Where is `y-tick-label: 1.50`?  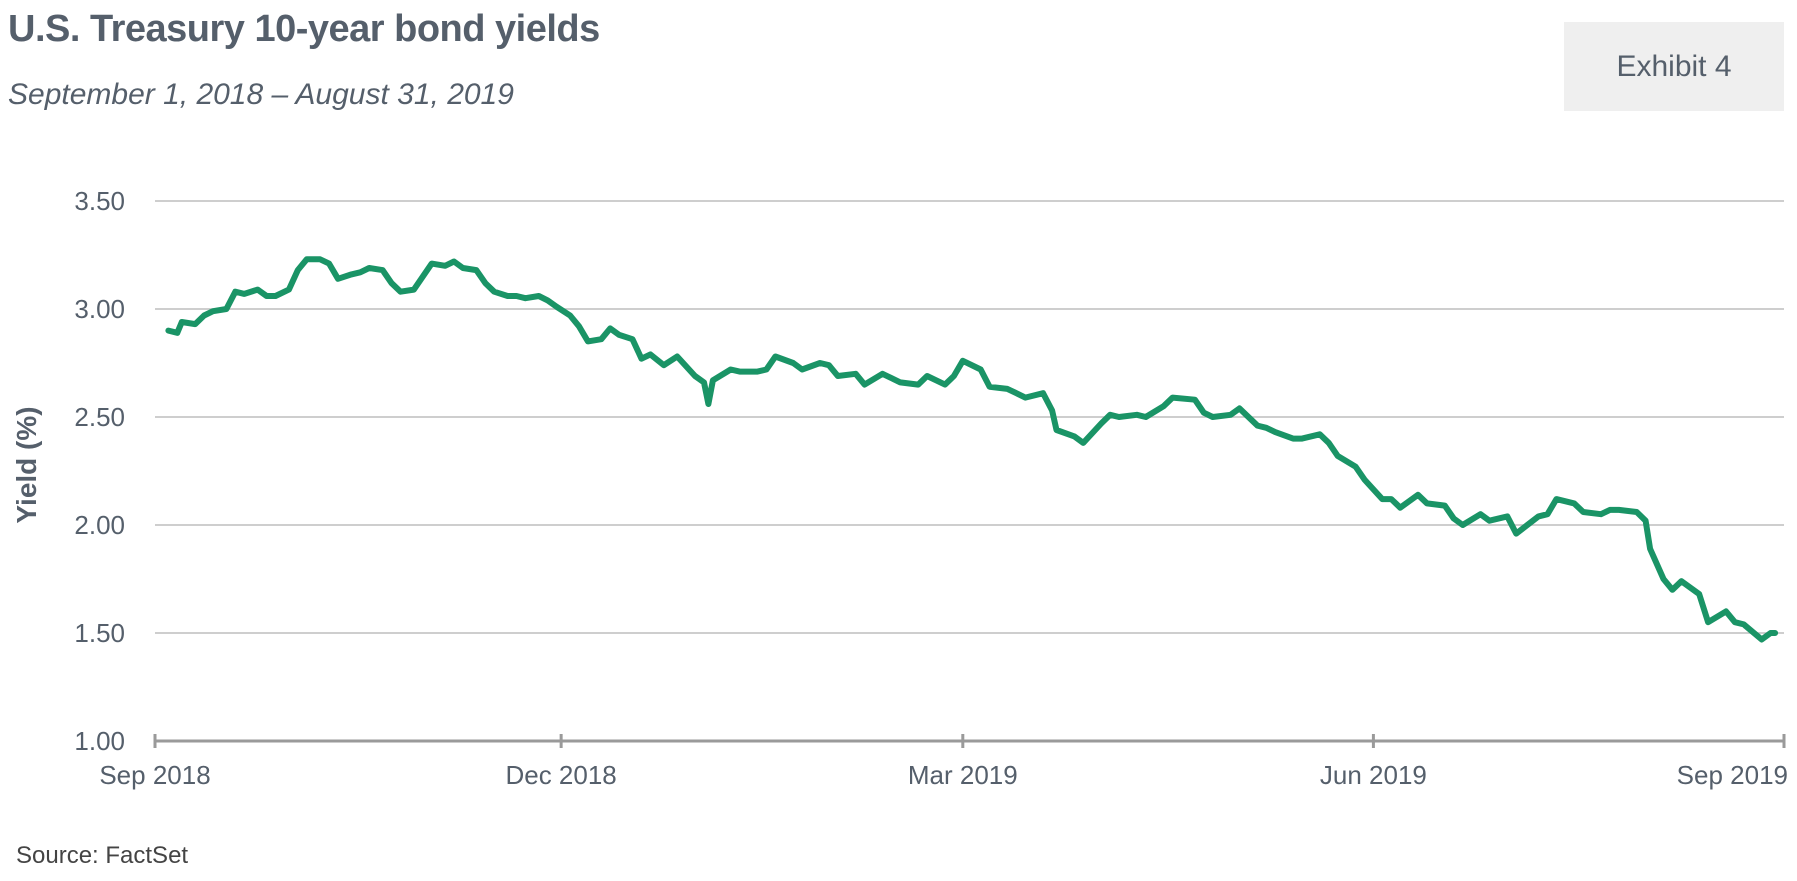
y-tick-label: 1.50 is located at coordinates (99, 633).